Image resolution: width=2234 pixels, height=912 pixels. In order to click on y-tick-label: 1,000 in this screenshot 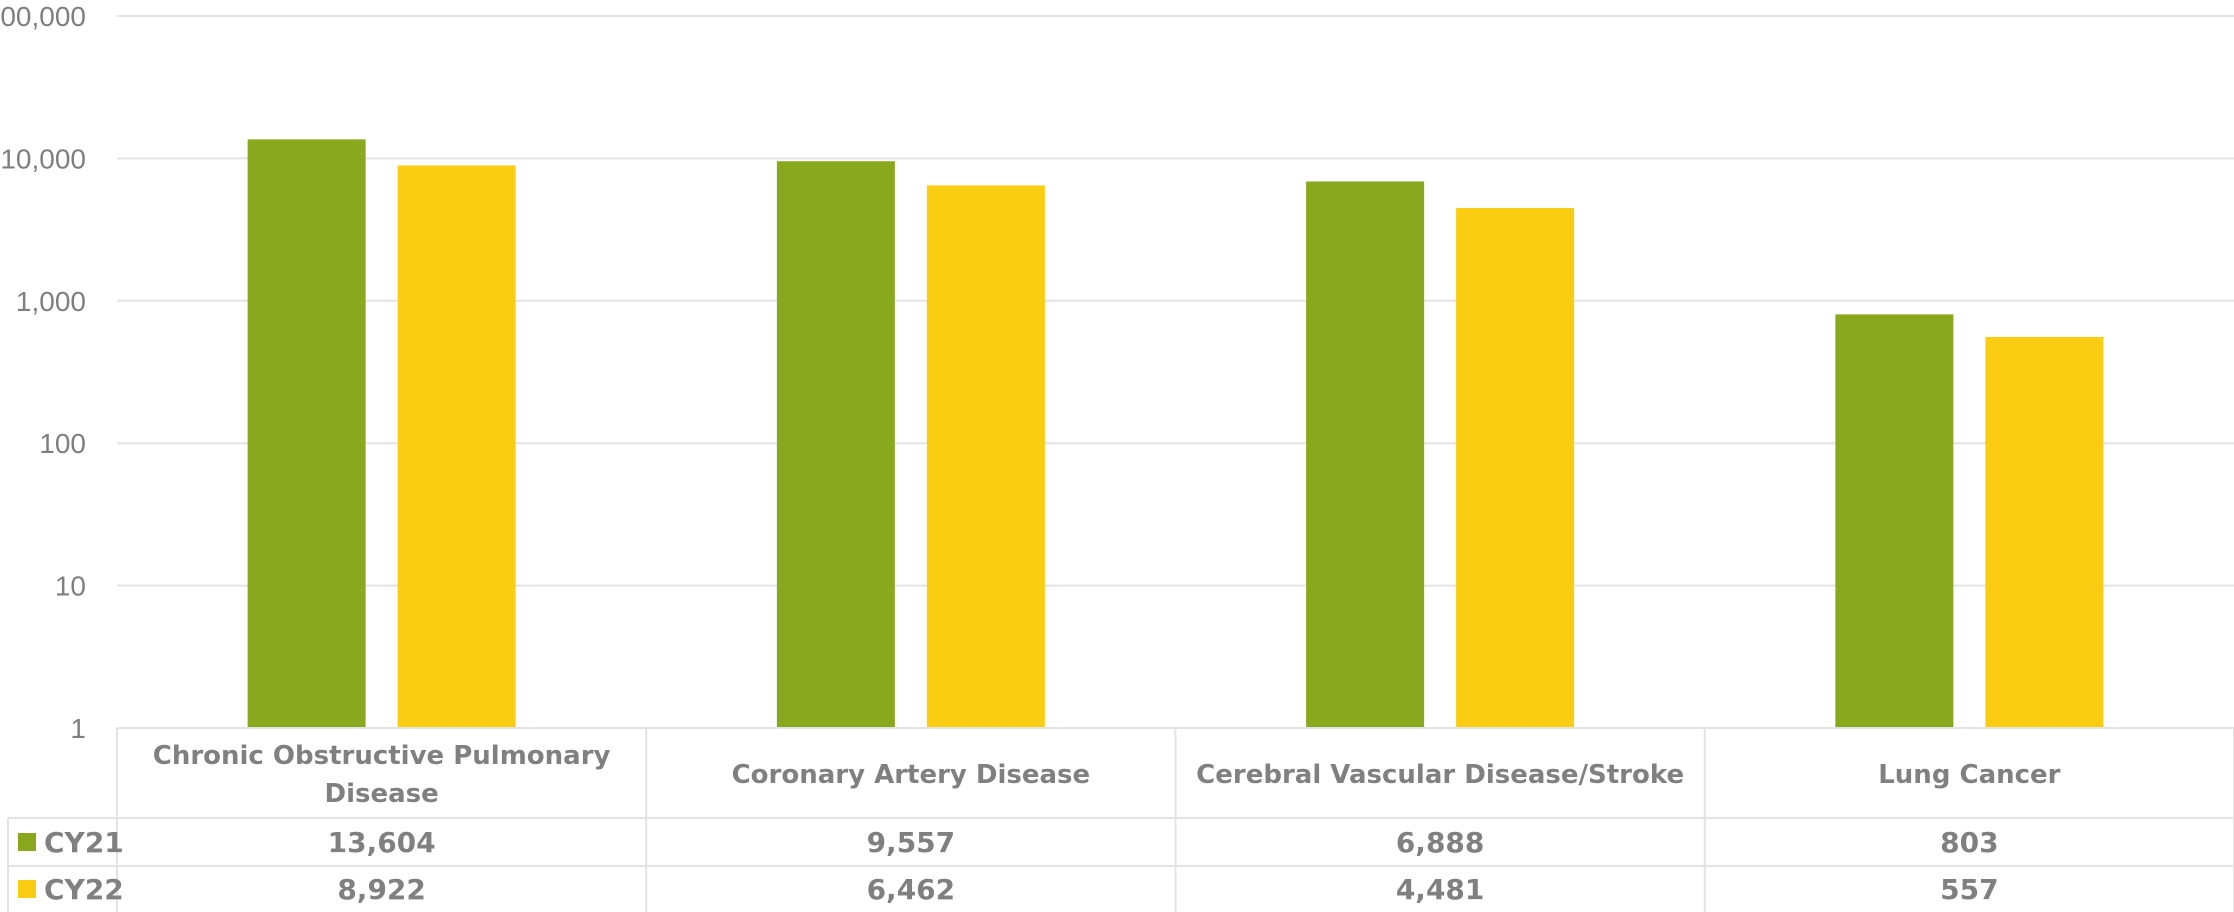, I will do `click(51, 301)`.